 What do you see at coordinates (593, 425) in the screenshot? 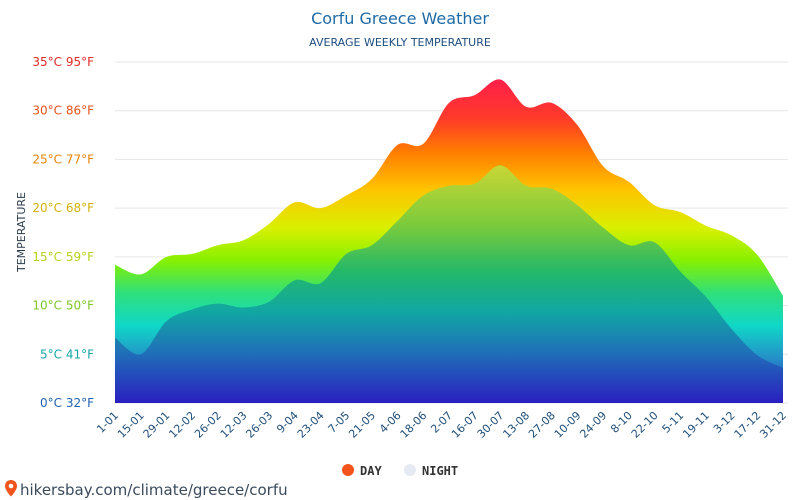
I see `x-tick-label: 24-09` at bounding box center [593, 425].